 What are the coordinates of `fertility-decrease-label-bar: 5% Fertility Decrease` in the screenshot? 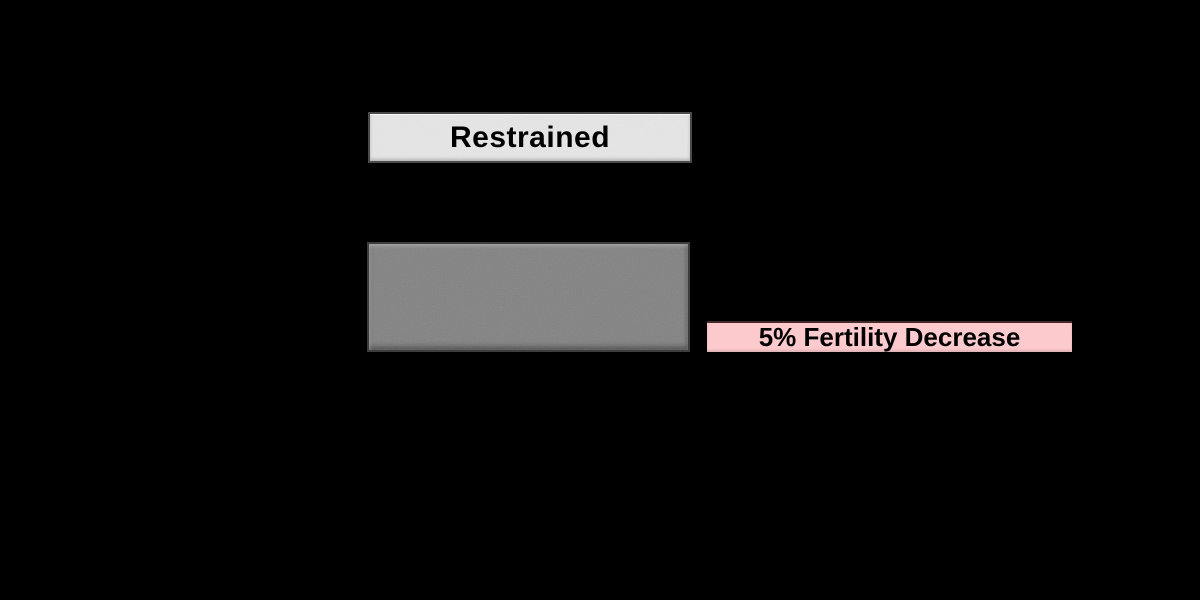 It's located at (889, 336).